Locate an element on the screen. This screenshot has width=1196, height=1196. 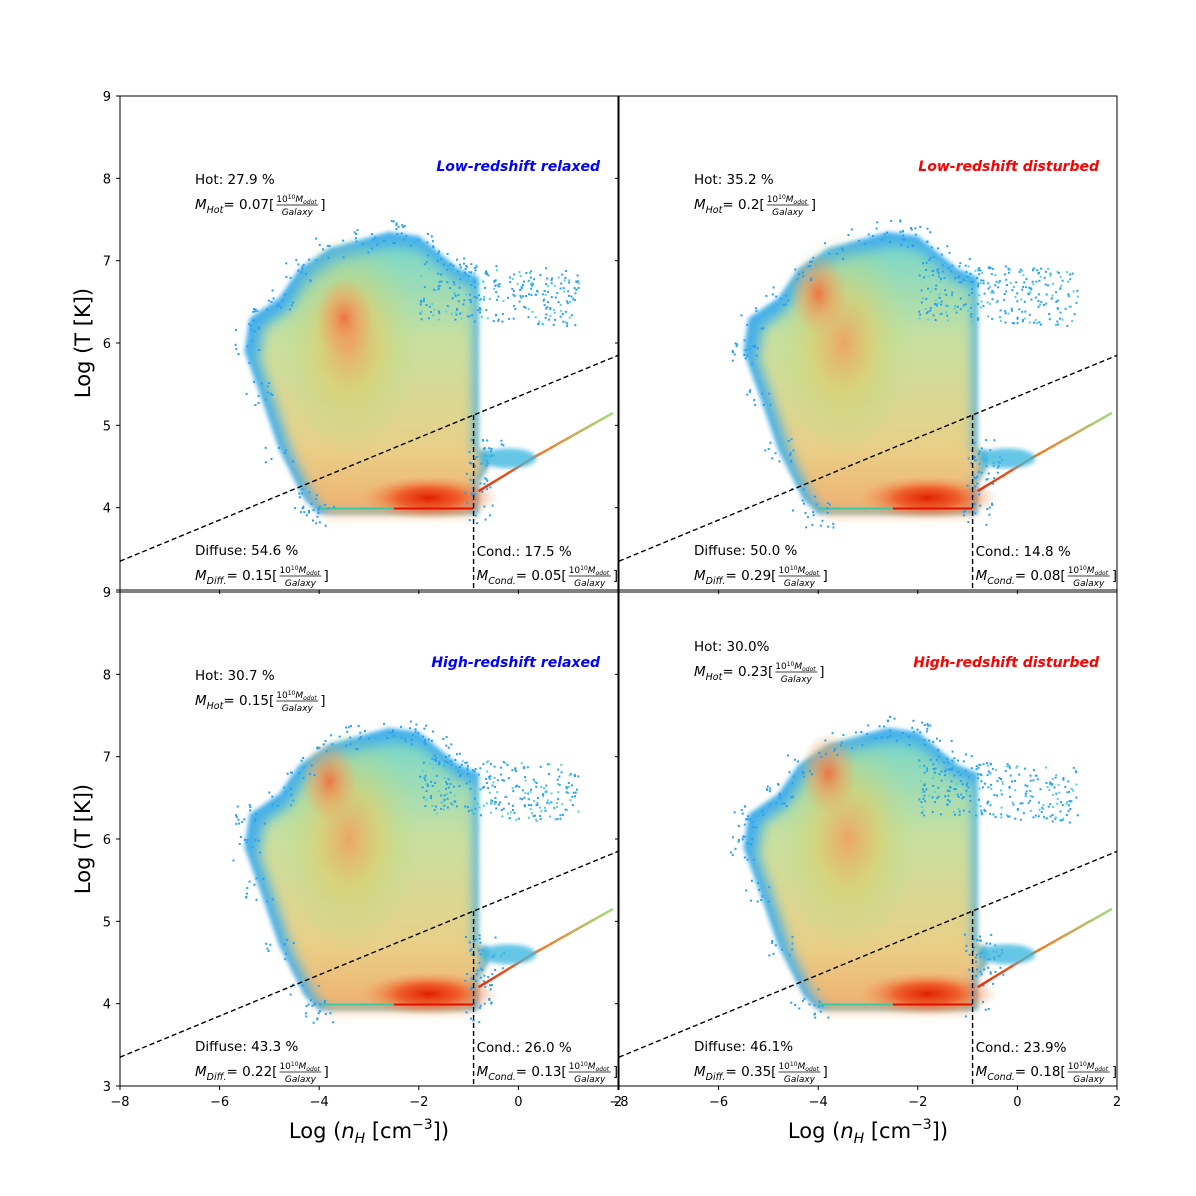
x-tick-label: −4 is located at coordinates (319, 1102).